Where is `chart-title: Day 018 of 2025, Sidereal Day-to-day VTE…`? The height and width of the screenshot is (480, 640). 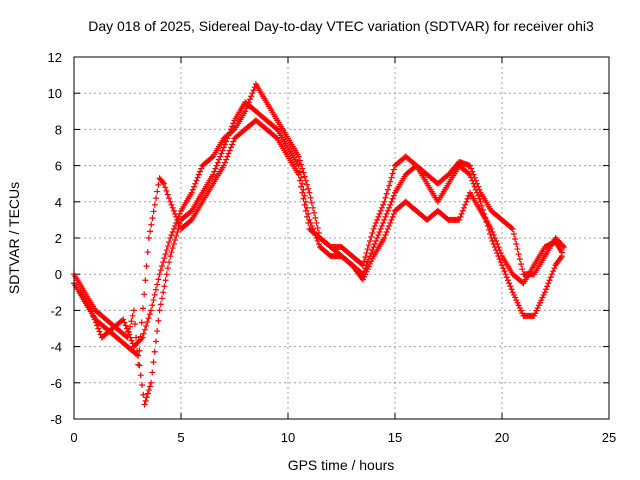
chart-title: Day 018 of 2025, Sidereal Day-to-day VTE… is located at coordinates (341, 26).